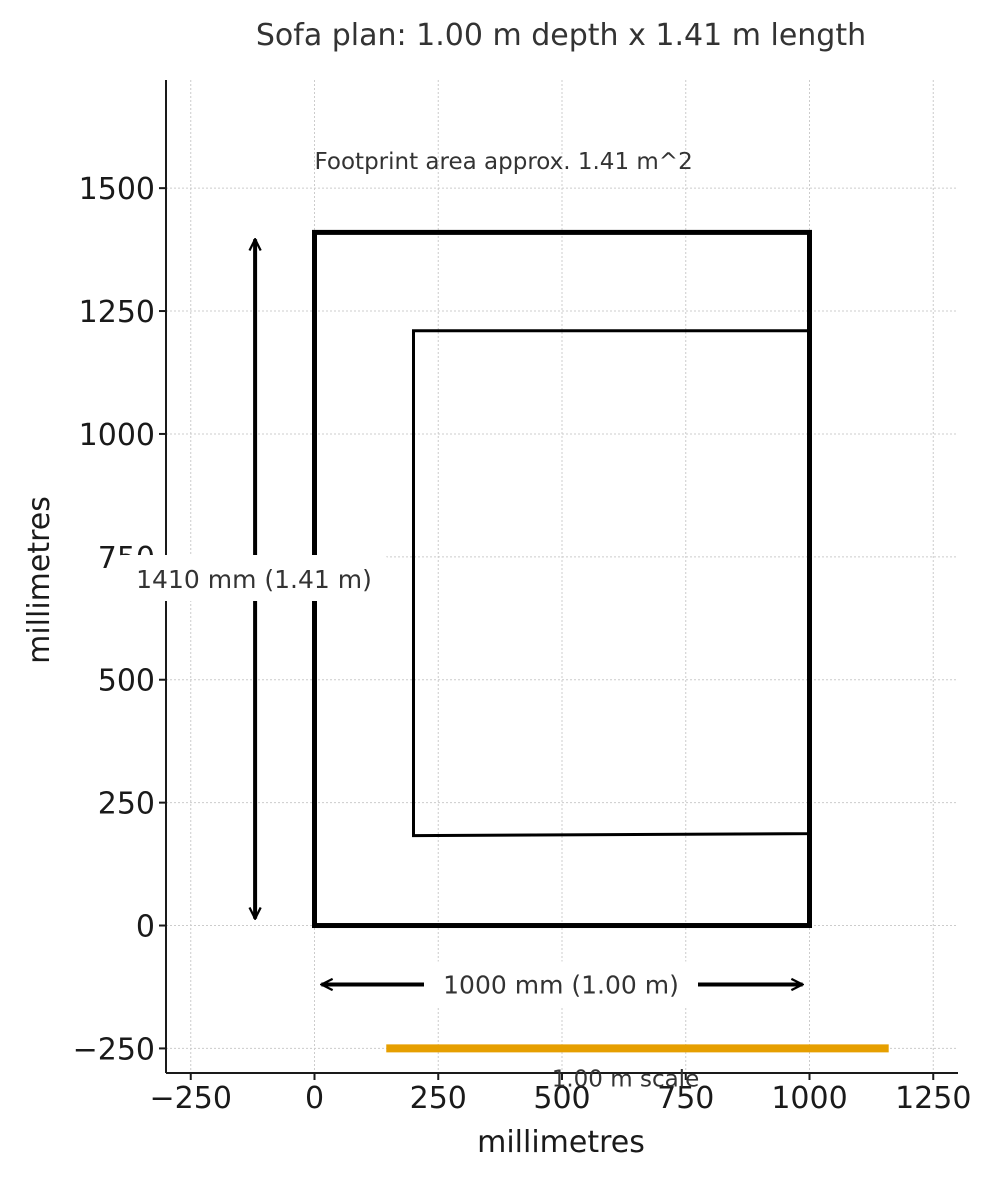 This screenshot has width=994, height=1180. I want to click on depth-label-box, so click(561, 984).